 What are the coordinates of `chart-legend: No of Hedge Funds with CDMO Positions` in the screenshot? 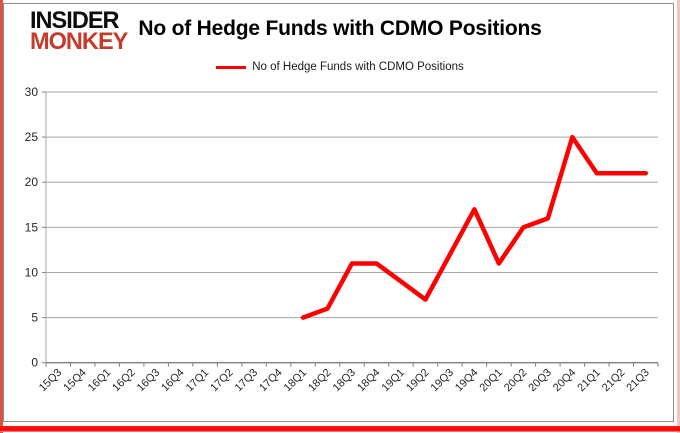 It's located at (340, 67).